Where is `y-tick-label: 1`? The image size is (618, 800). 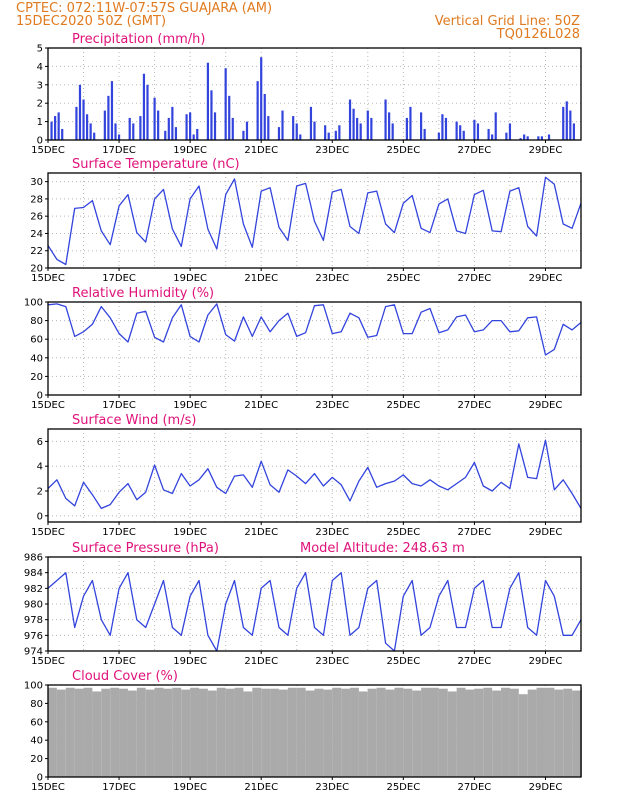
y-tick-label: 1 is located at coordinates (40, 122).